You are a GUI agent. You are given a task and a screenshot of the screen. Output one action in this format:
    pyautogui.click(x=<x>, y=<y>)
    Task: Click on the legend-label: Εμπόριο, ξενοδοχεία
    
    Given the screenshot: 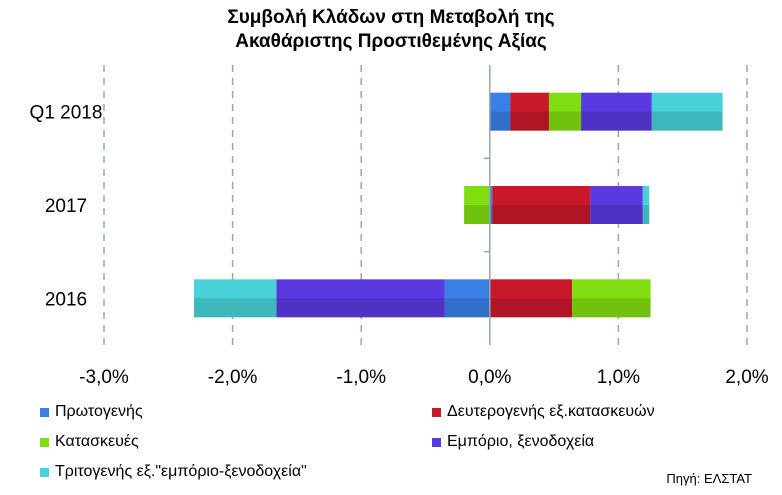 What is the action you would take?
    pyautogui.click(x=521, y=441)
    